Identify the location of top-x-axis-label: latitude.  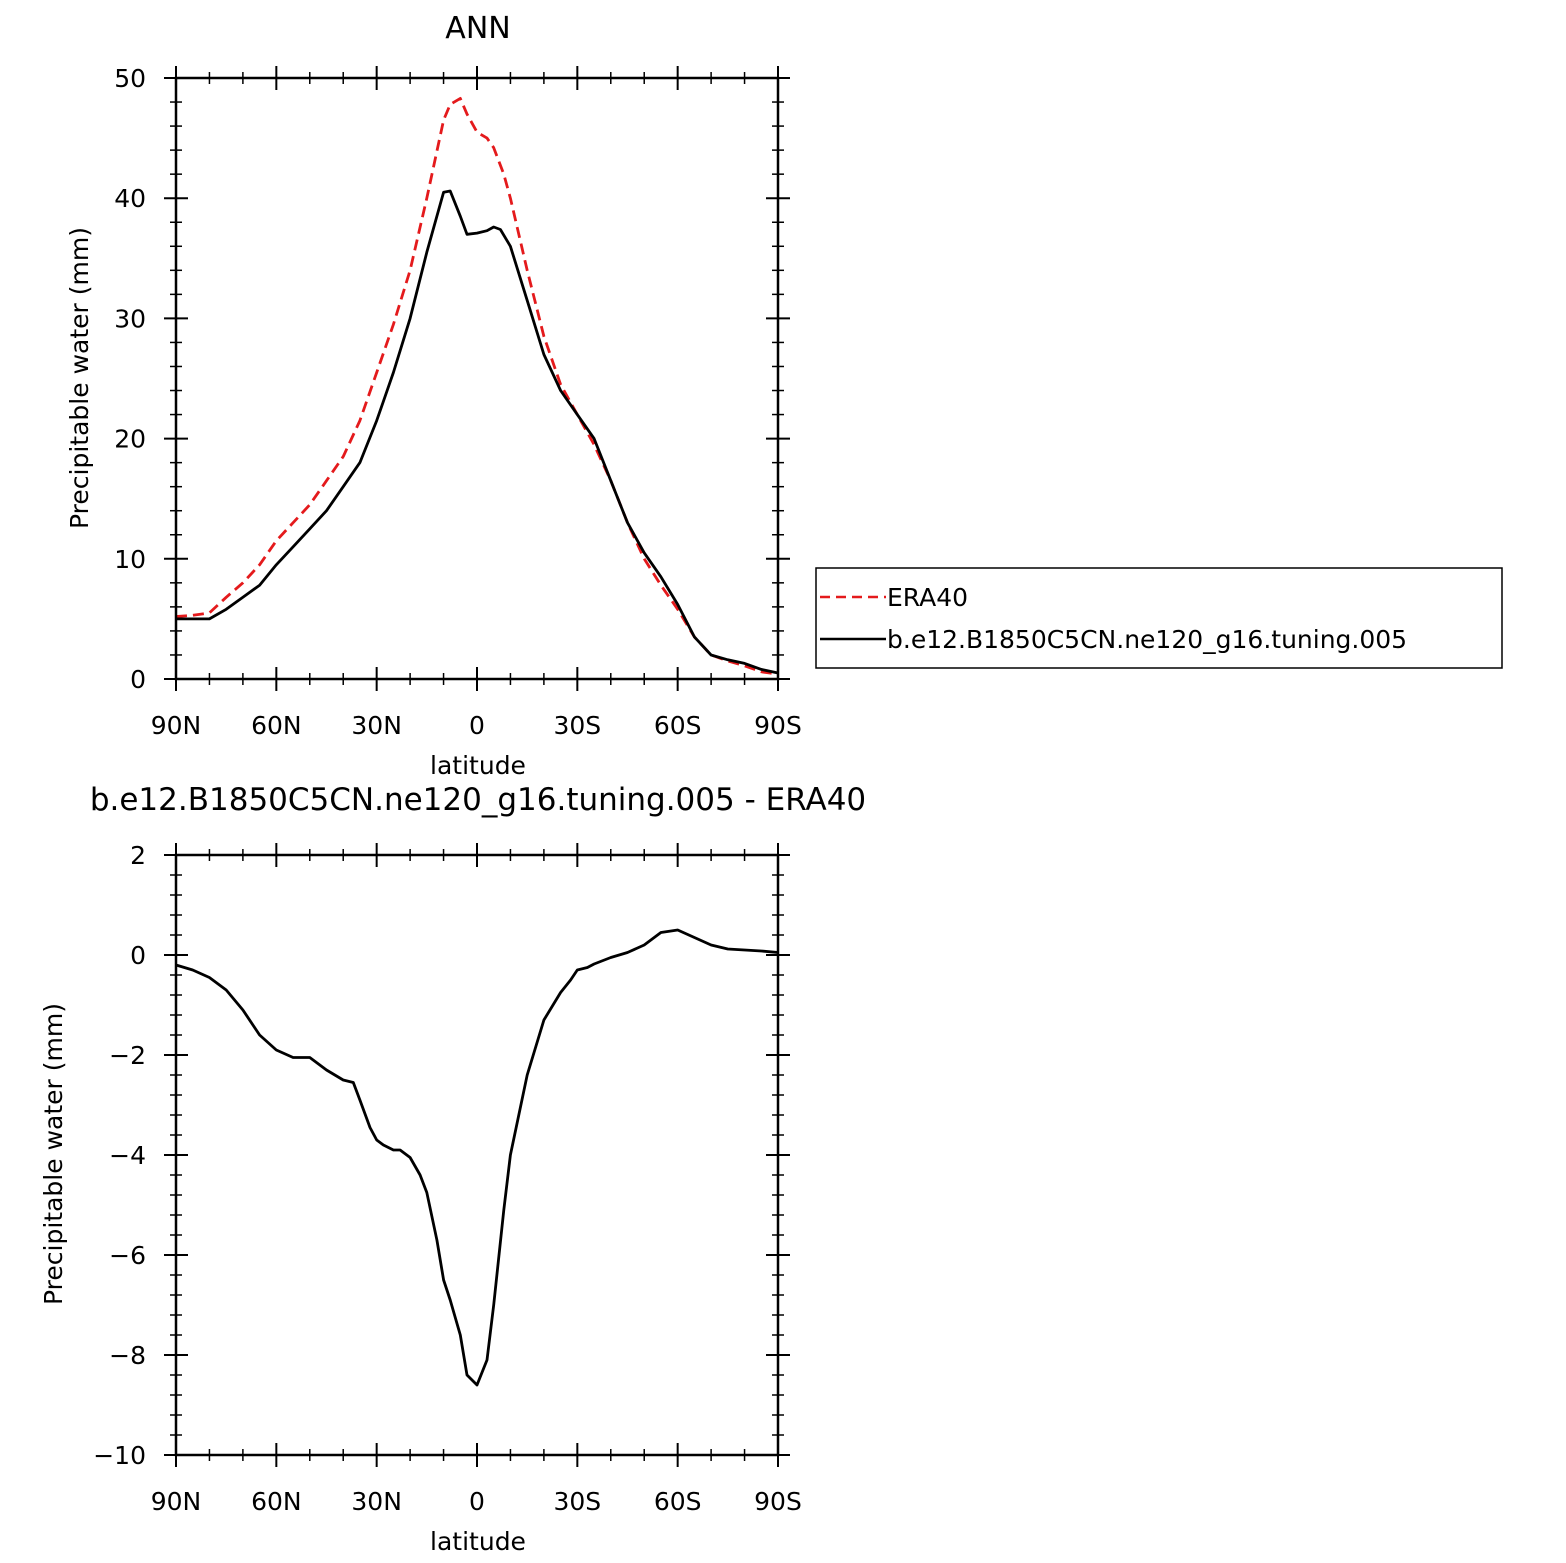
(478, 765).